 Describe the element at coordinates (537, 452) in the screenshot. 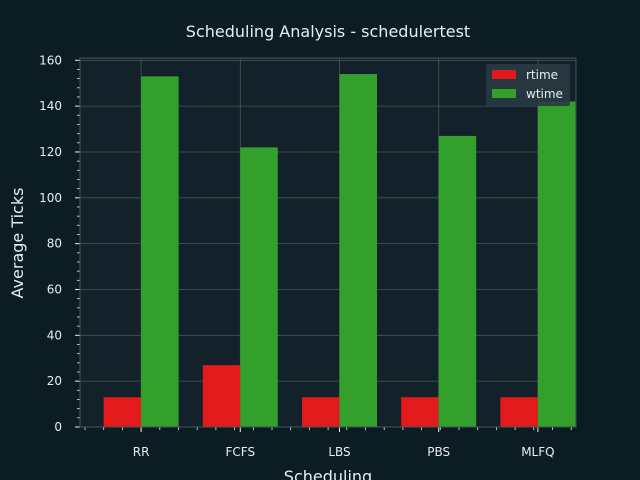

I see `x-tick-label: MLFQ` at that location.